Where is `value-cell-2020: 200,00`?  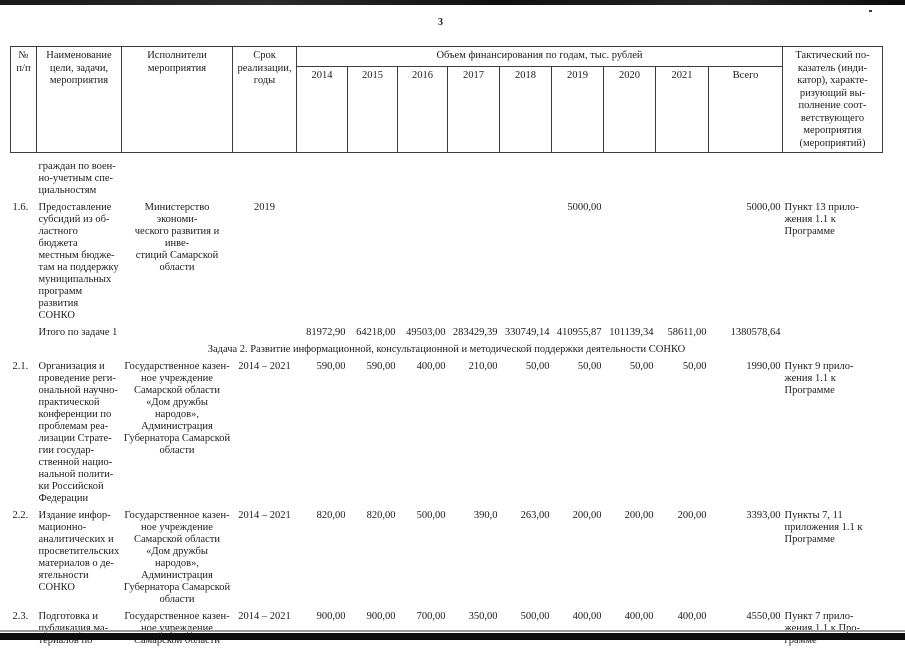 value-cell-2020: 200,00 is located at coordinates (639, 515).